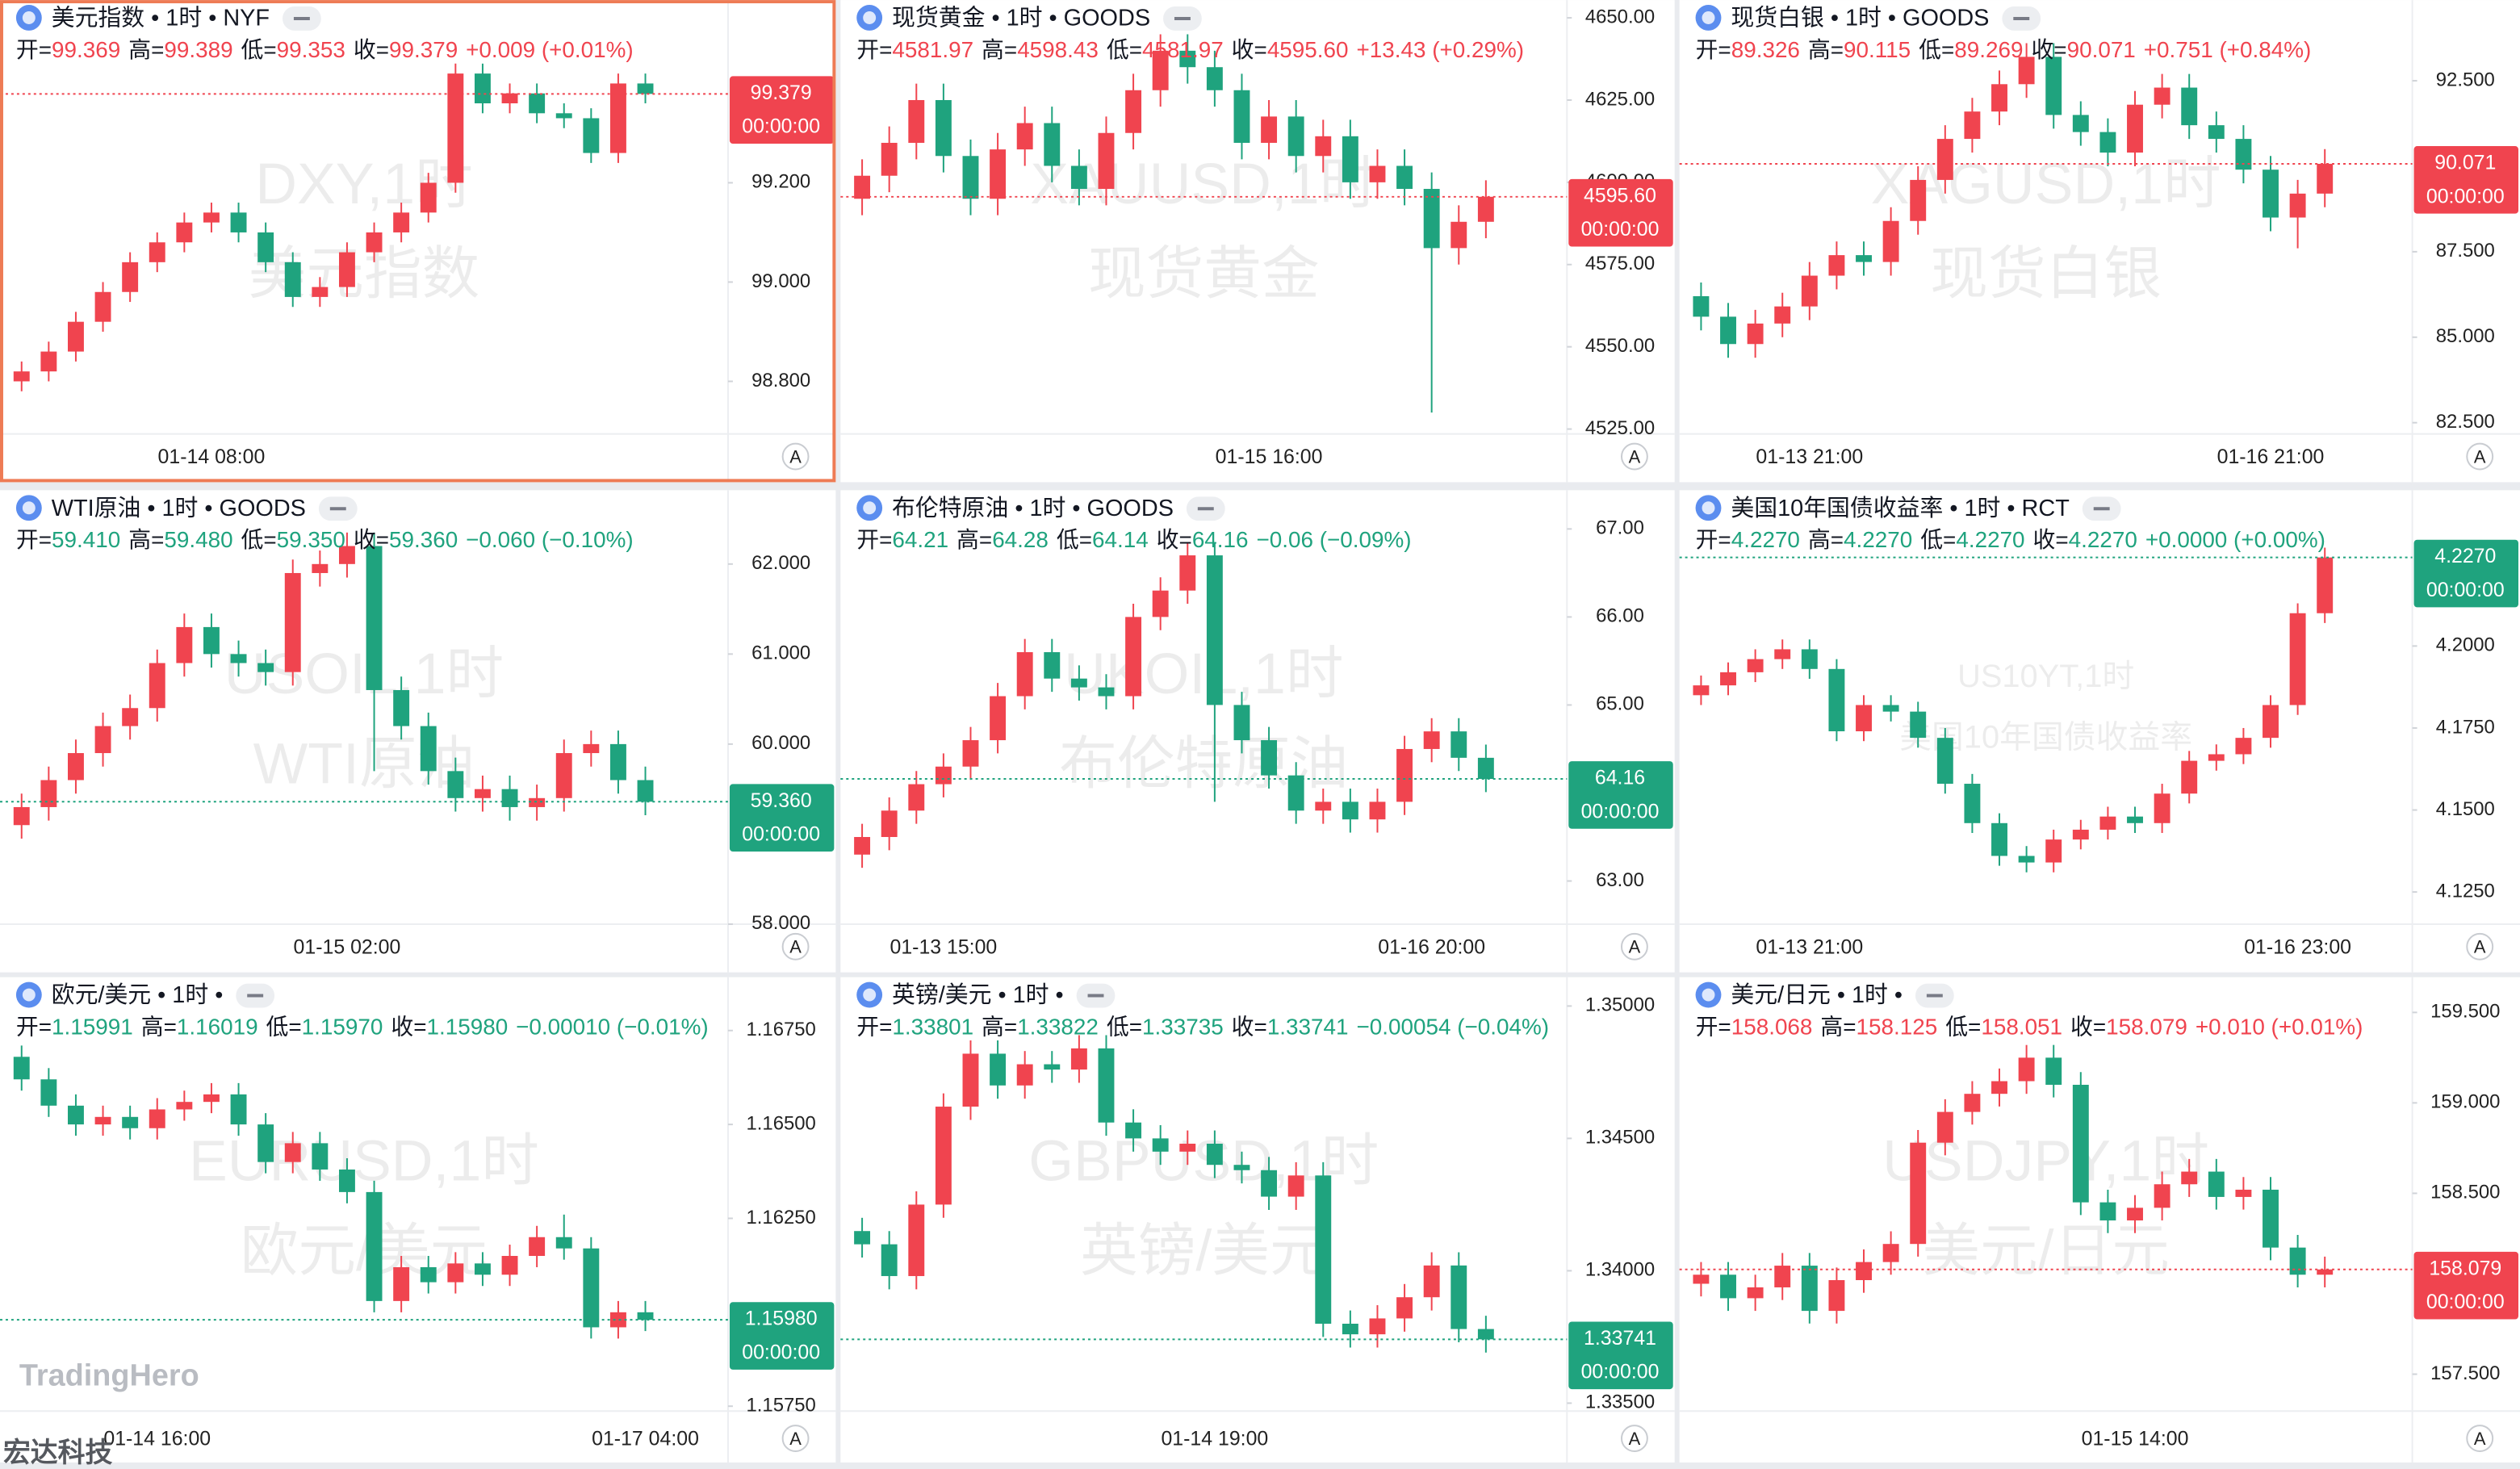  What do you see at coordinates (1441, 49) in the screenshot?
I see `ohlc-change: +13.43 (+0.29%)` at bounding box center [1441, 49].